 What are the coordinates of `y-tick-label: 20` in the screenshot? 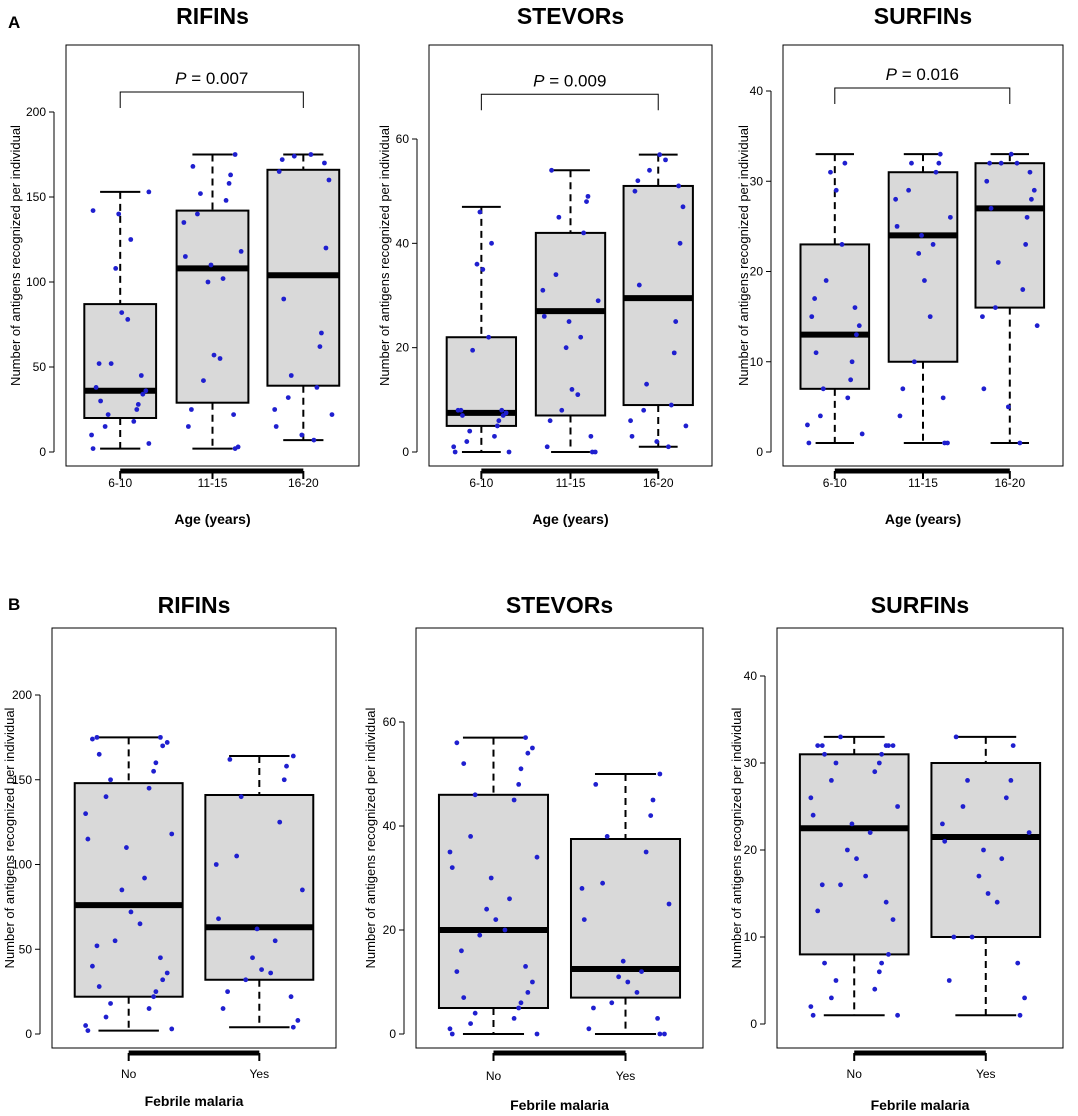 It's located at (757, 272).